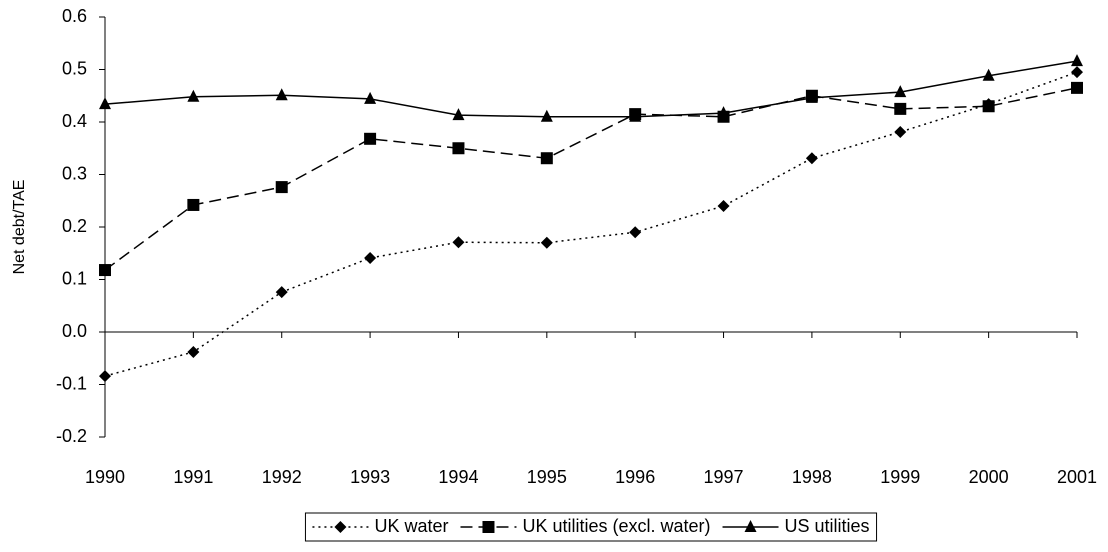  What do you see at coordinates (591, 89) in the screenshot?
I see `series-line` at bounding box center [591, 89].